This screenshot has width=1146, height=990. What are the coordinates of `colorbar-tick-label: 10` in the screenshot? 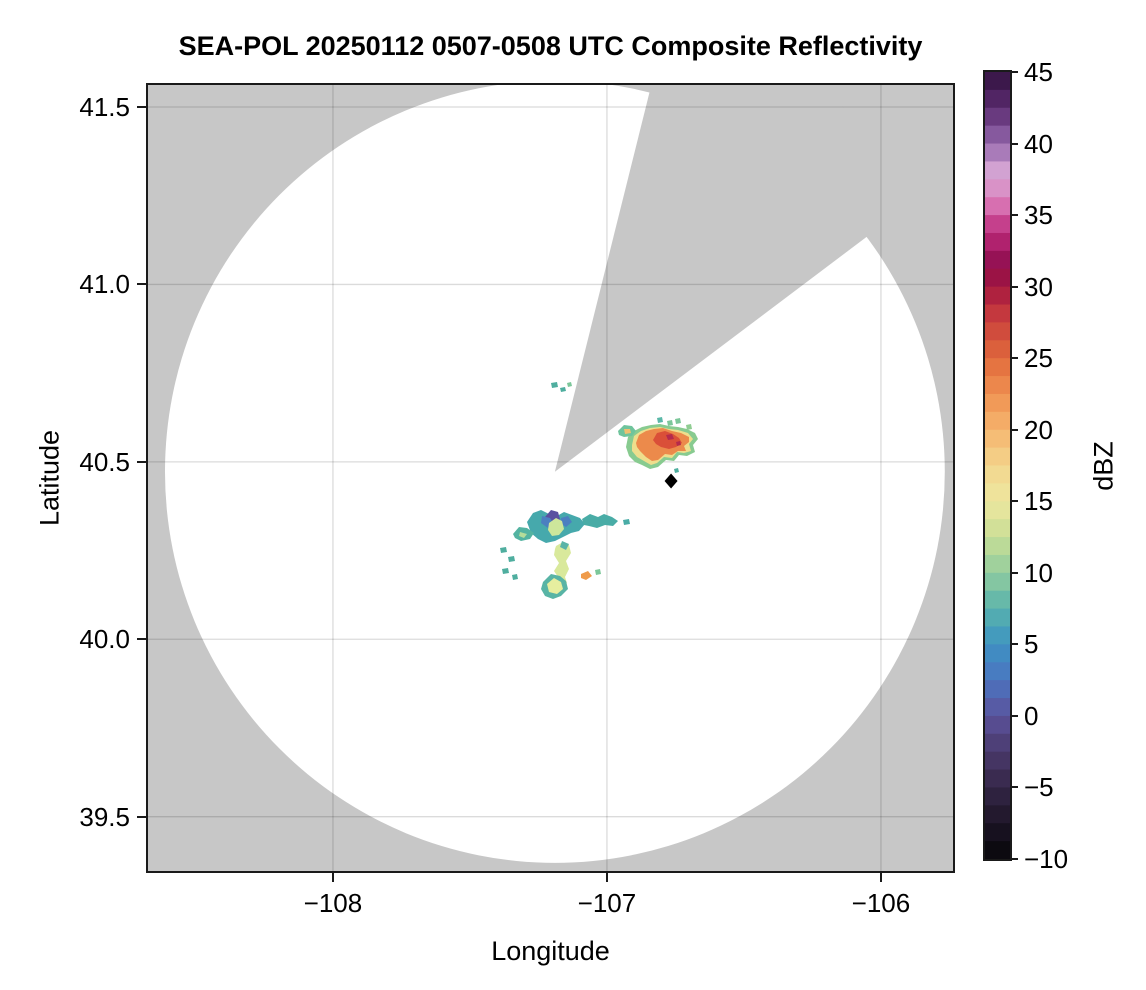 It's located at (1038, 572).